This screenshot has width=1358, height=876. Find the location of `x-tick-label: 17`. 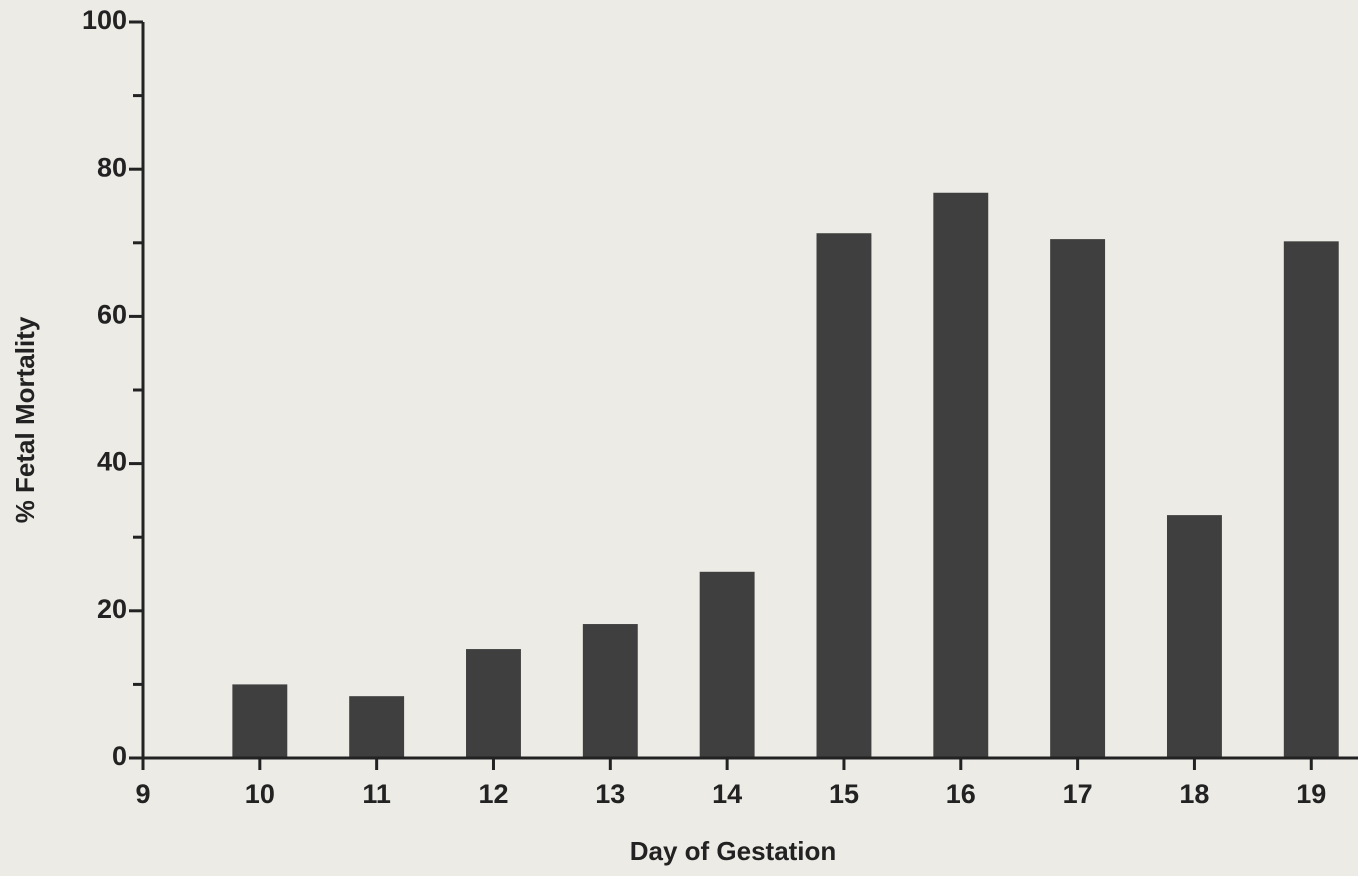

x-tick-label: 17 is located at coordinates (1078, 794).